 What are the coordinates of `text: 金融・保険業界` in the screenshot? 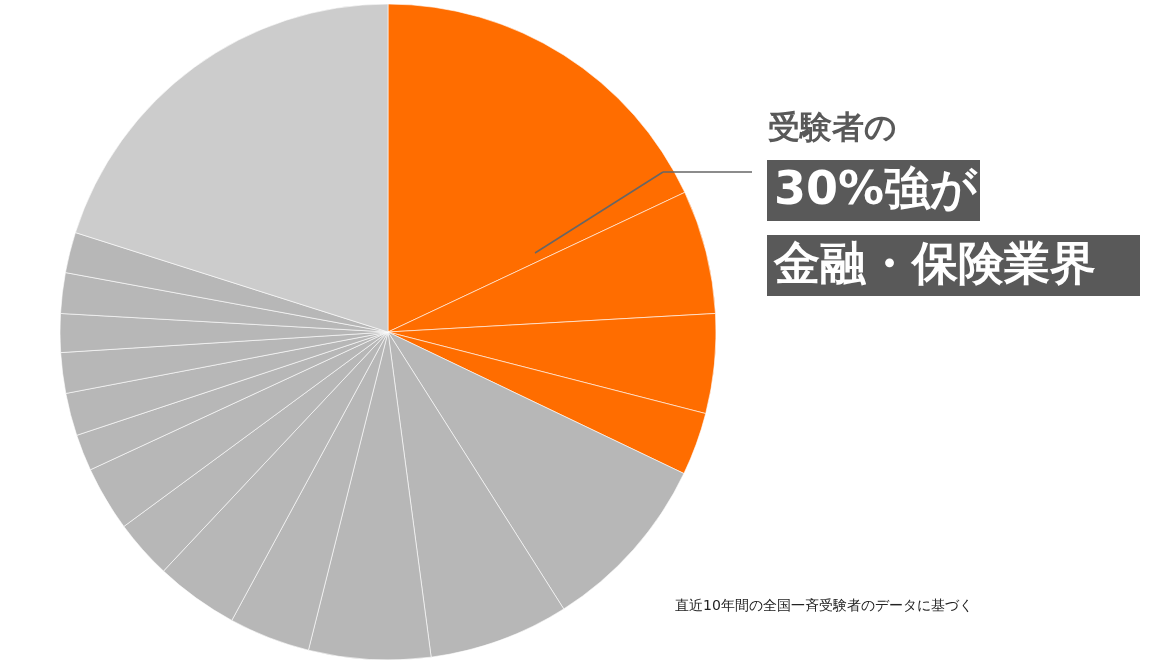 It's located at (934, 263).